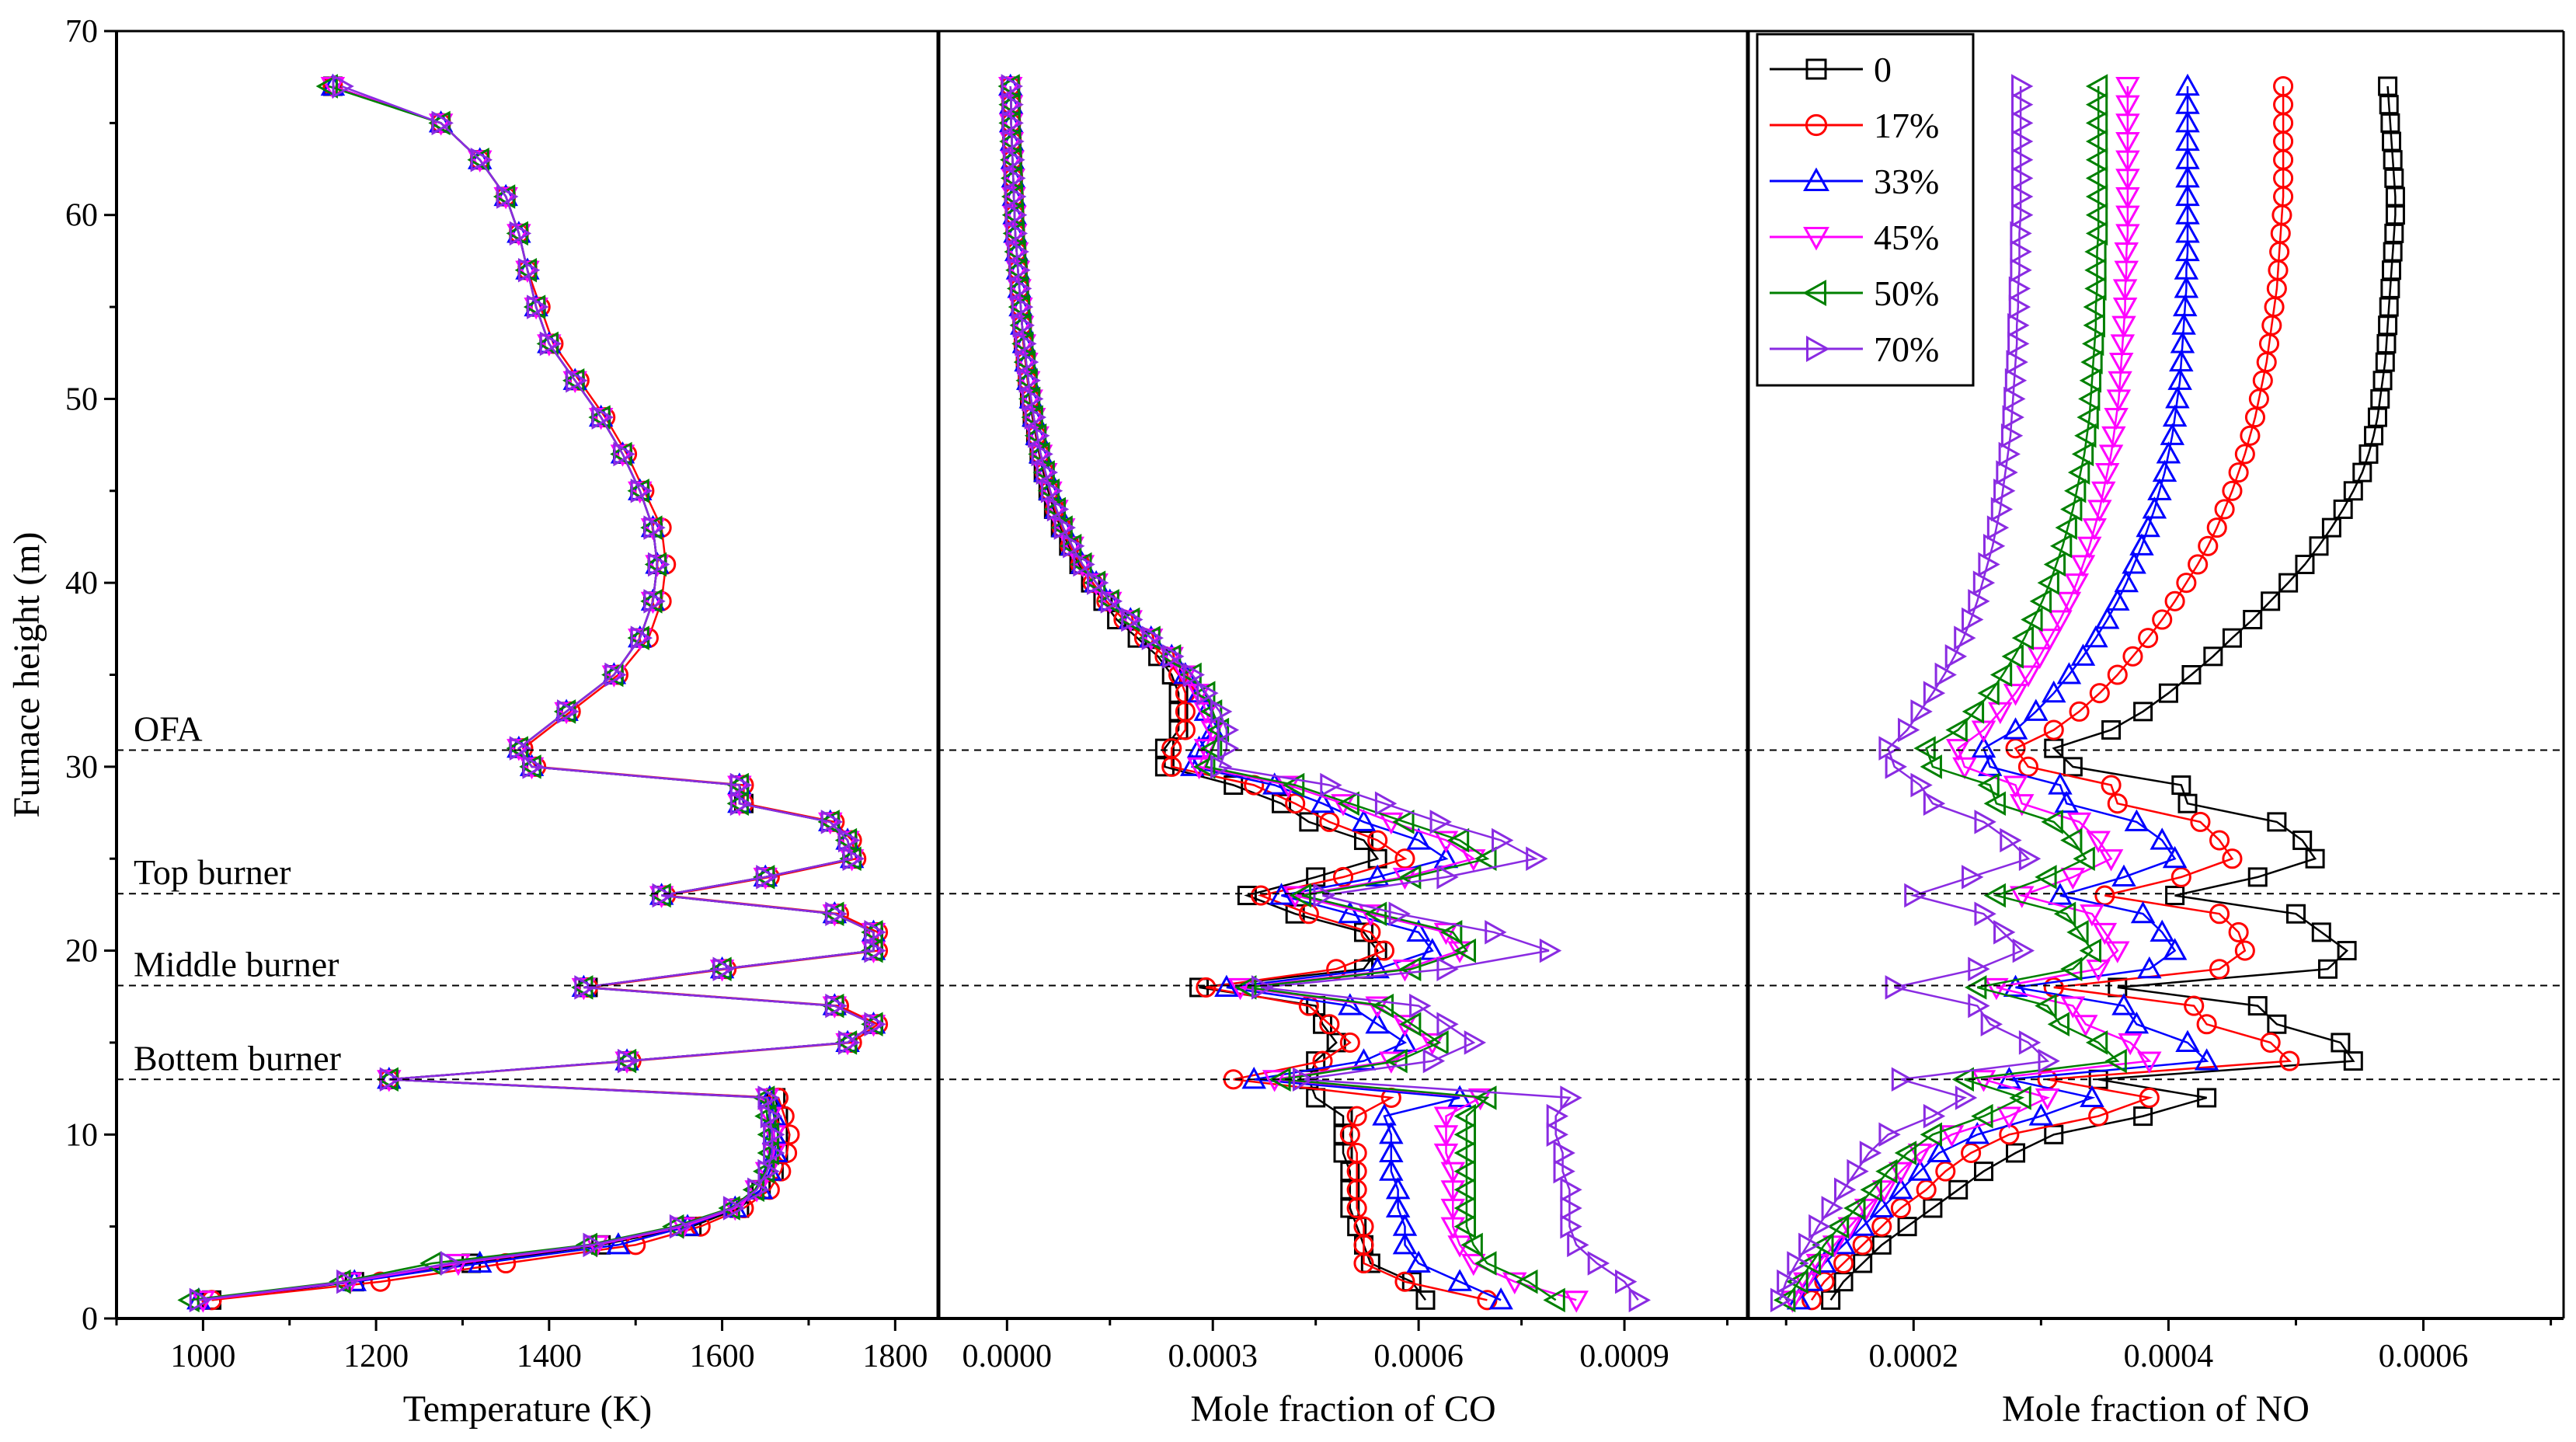  I want to click on legend-box, so click(1865, 210).